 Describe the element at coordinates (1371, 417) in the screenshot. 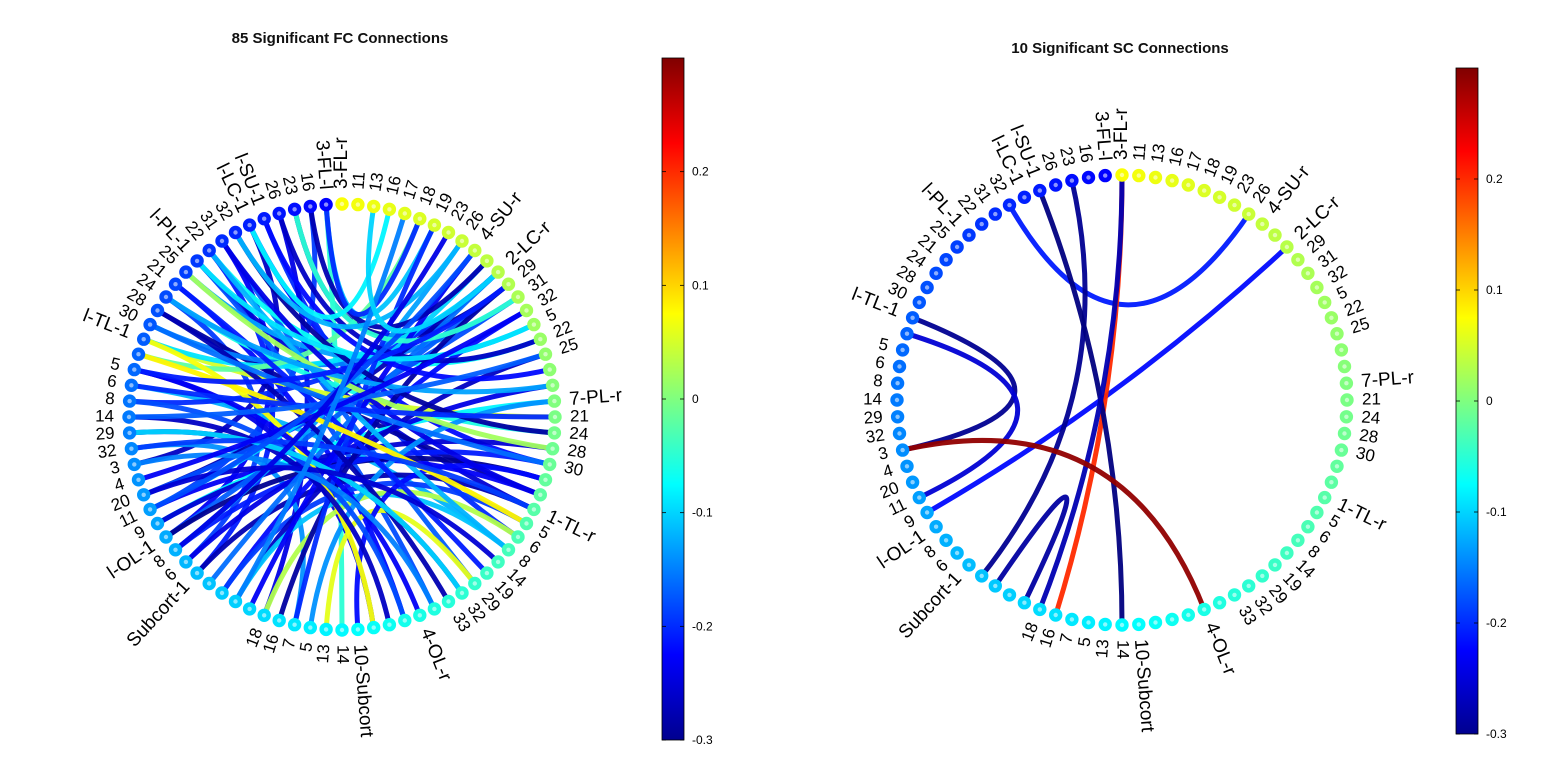

I see `node-label: 24` at that location.